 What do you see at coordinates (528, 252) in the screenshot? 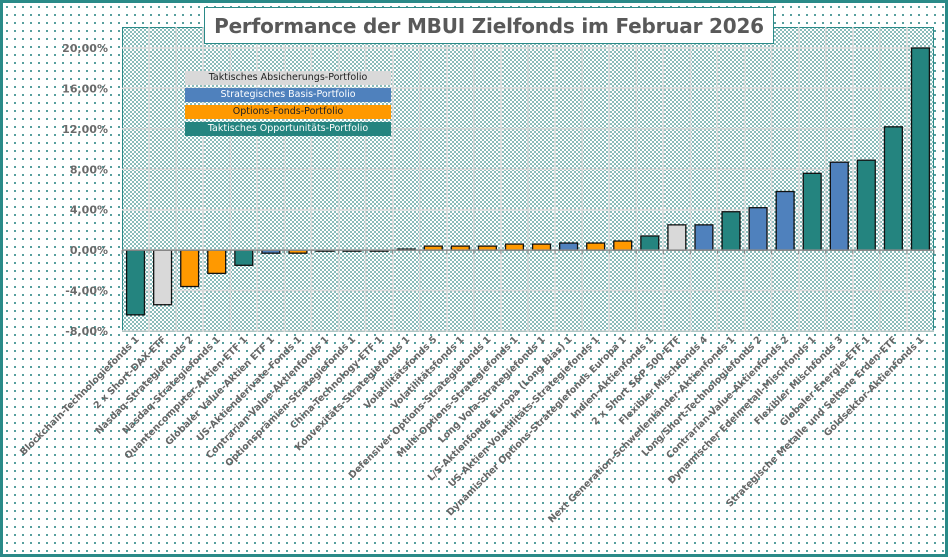
I see `zero-axis` at bounding box center [528, 252].